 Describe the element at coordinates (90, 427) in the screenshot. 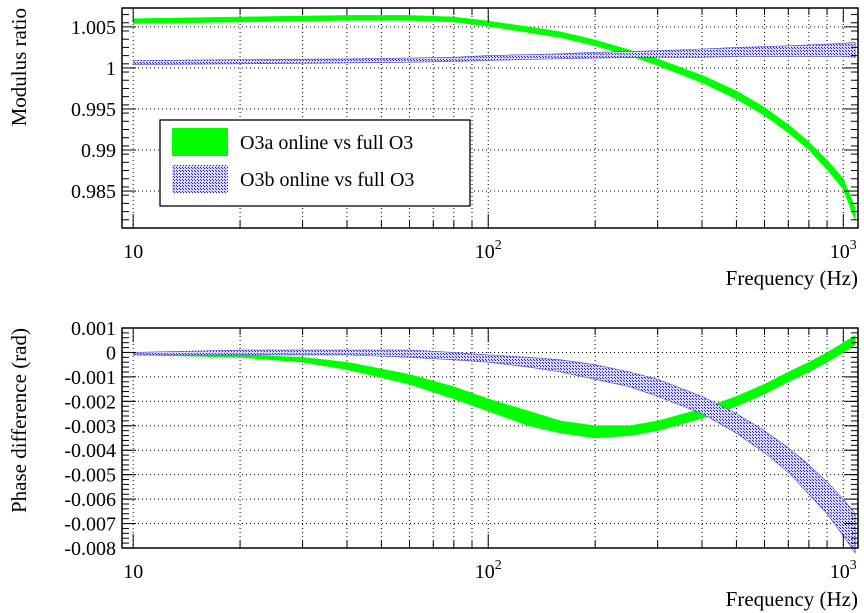

I see `y-tick-label: -0.003` at that location.